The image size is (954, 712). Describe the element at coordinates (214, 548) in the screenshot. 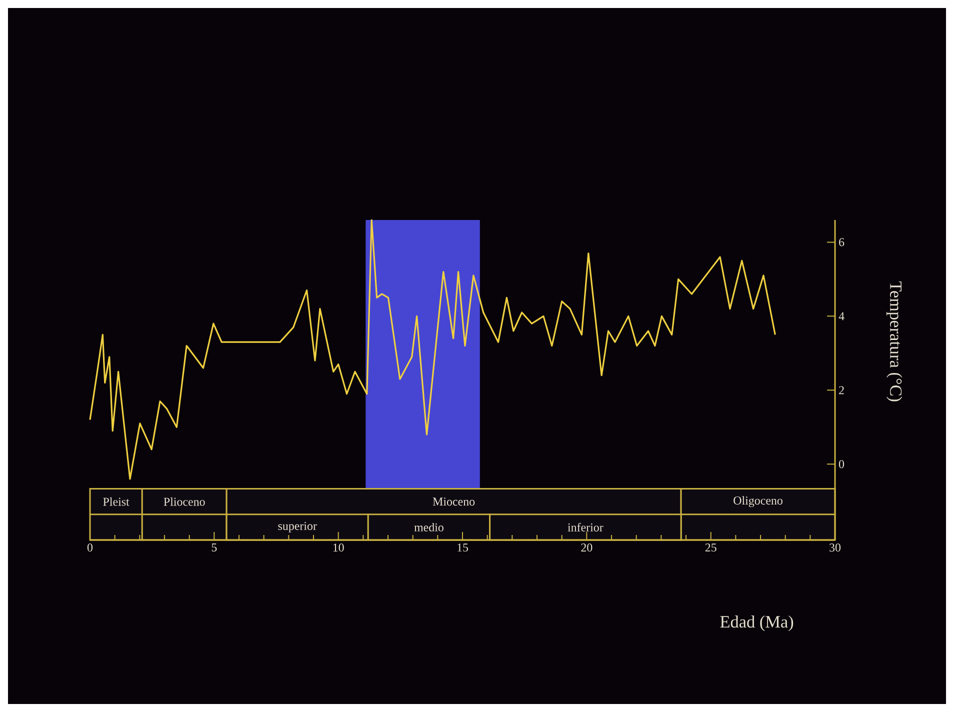

I see `x-tick-label: 5` at that location.